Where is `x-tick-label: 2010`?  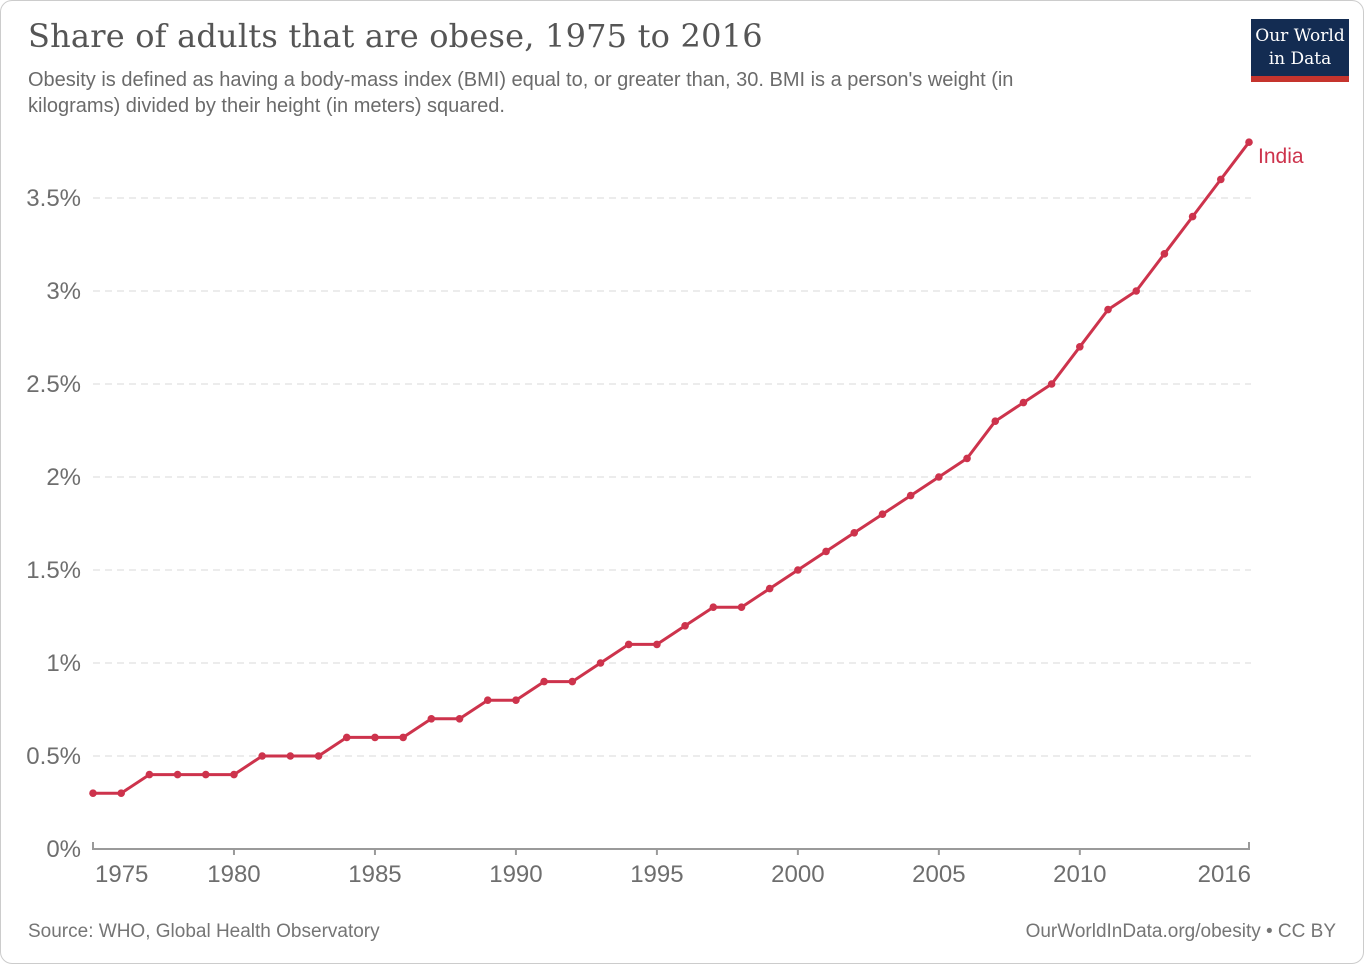
x-tick-label: 2010 is located at coordinates (1079, 874).